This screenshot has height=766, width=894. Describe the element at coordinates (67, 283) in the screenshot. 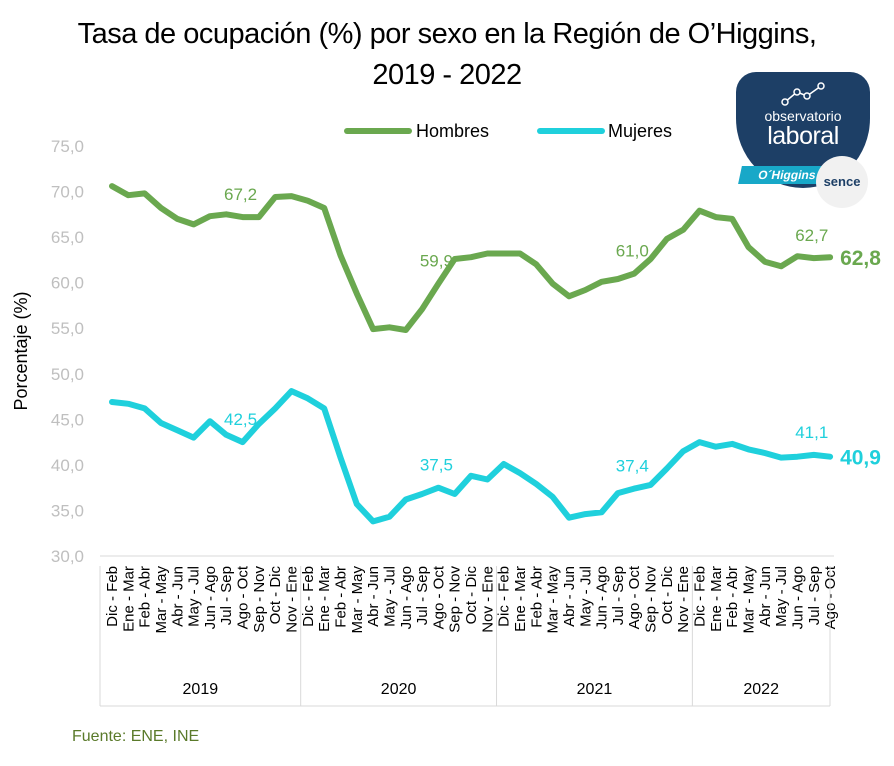

I see `y-tick-label: 60,0` at that location.